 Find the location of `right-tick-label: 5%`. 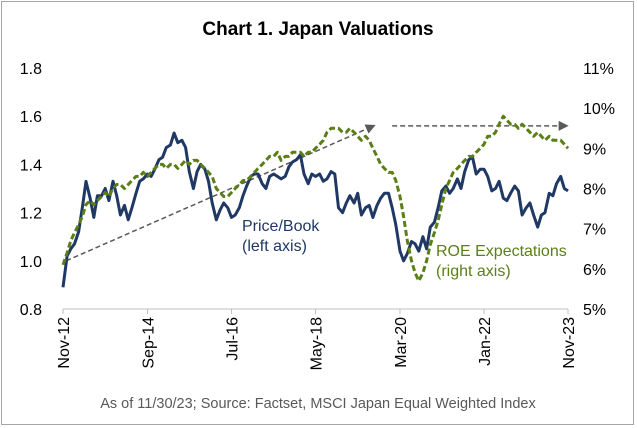

right-tick-label: 5% is located at coordinates (594, 310).